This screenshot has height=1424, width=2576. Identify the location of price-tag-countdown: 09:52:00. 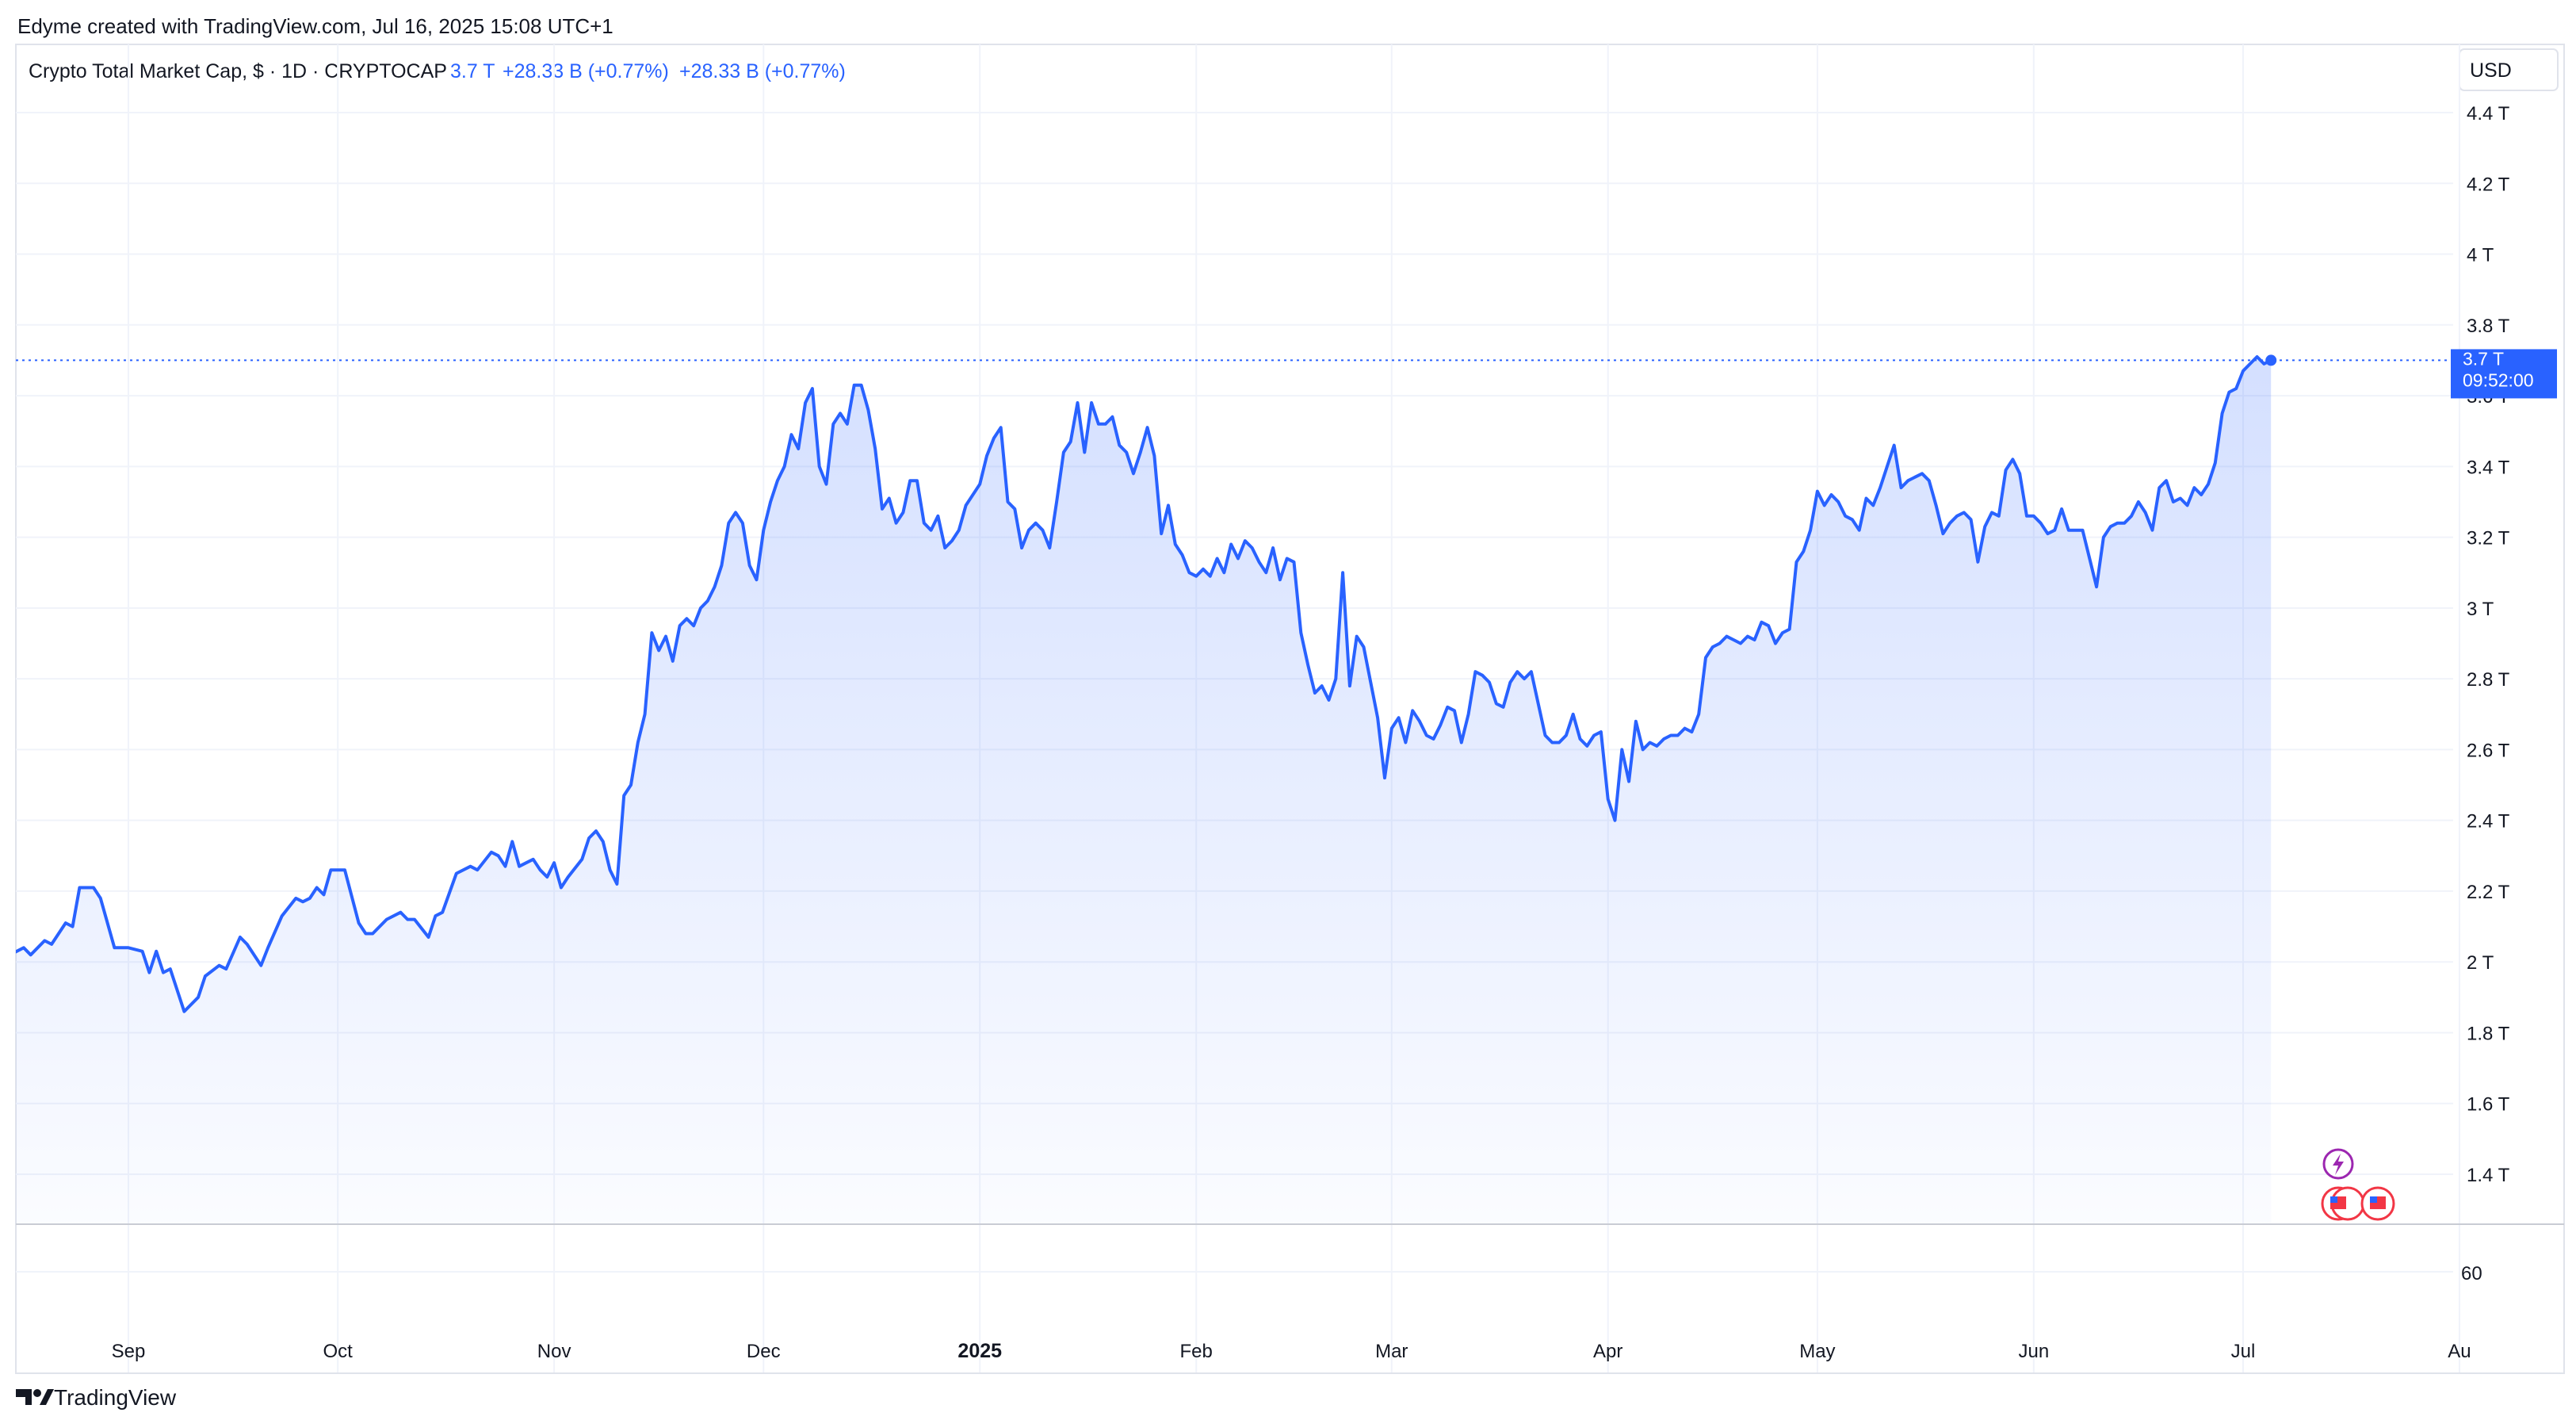
(2498, 379).